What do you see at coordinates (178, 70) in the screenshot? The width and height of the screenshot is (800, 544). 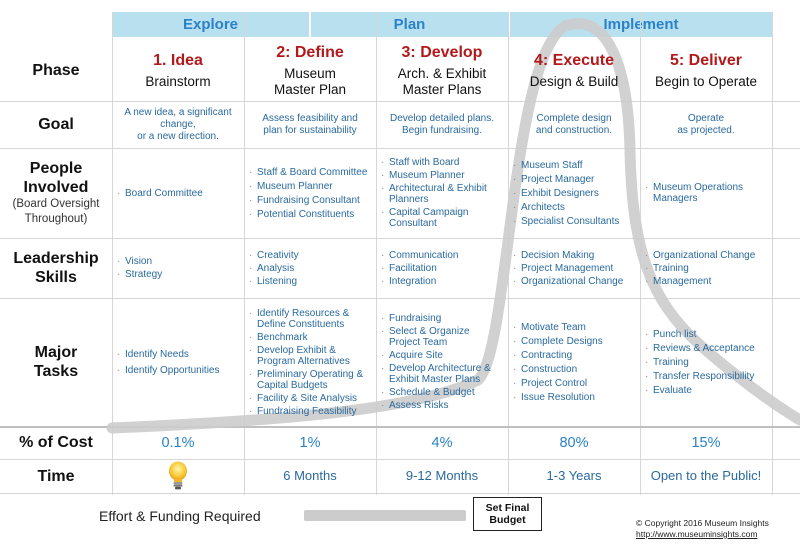 I see `phase-1-header: 1. Idea Brainstorm` at bounding box center [178, 70].